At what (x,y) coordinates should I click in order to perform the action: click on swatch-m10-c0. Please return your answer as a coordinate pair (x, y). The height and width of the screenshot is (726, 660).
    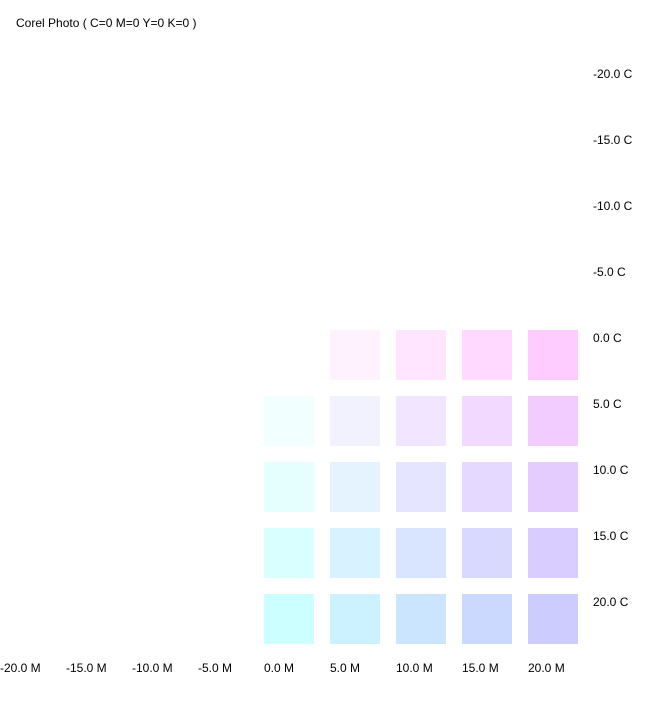
    Looking at the image, I should click on (421, 355).